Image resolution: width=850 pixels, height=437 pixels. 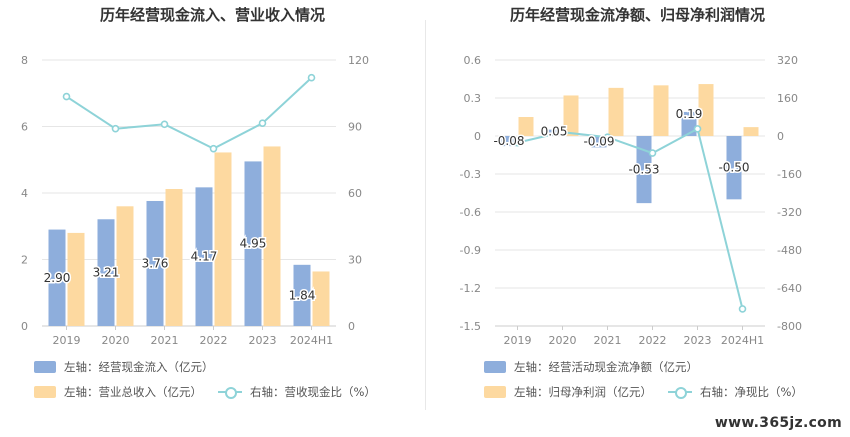 I want to click on data-label: 4.95, so click(x=253, y=244).